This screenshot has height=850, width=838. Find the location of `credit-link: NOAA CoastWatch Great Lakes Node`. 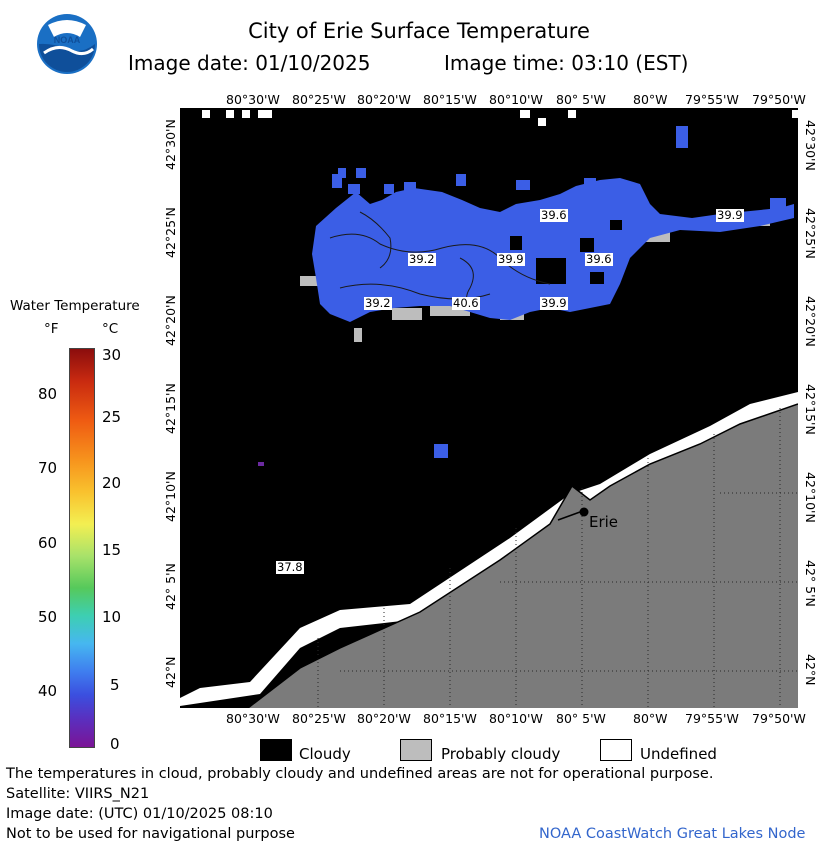

credit-link: NOAA CoastWatch Great Lakes Node is located at coordinates (672, 834).